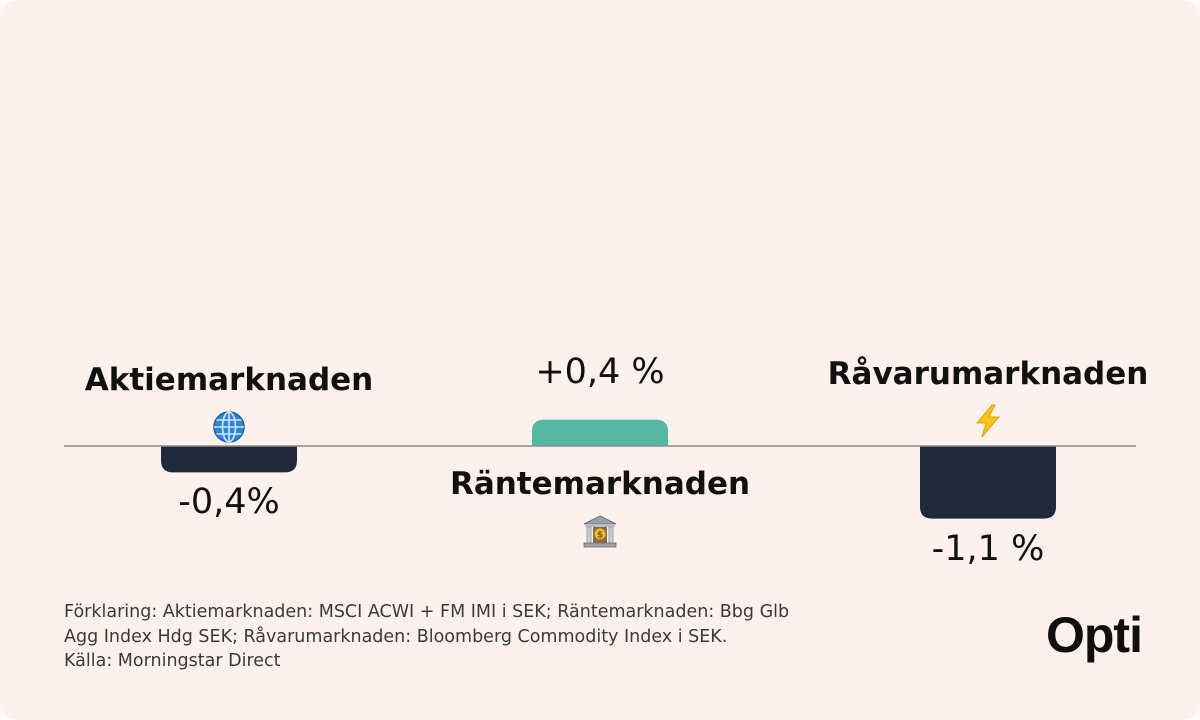 The width and height of the screenshot is (1200, 720). I want to click on opti-logo: Opti, so click(1094, 635).